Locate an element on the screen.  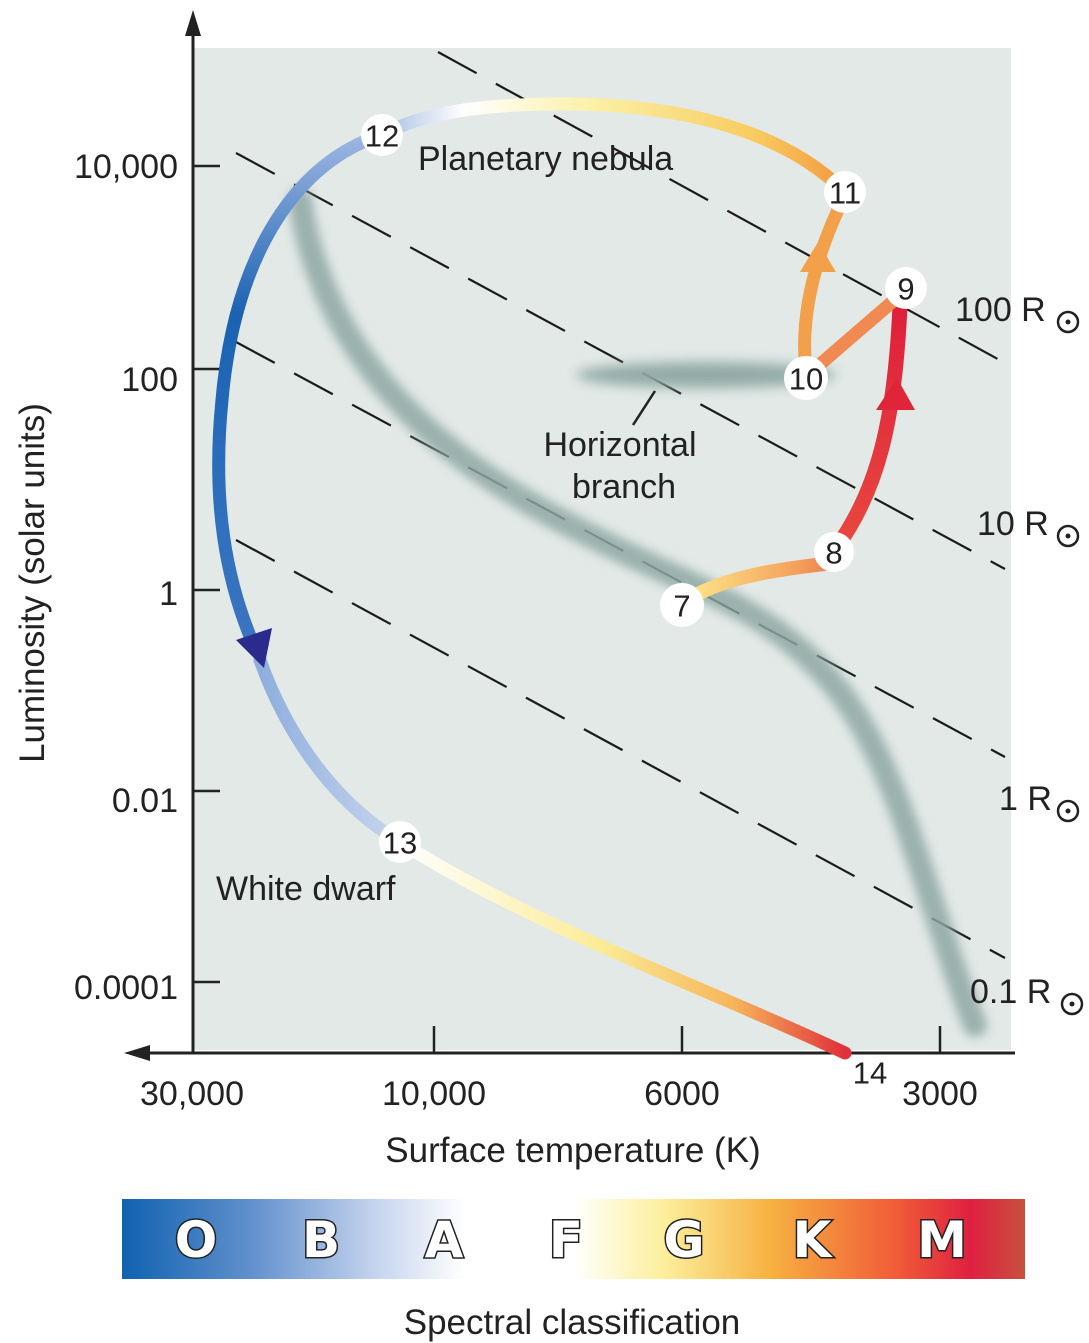
x-tick-label: 3000 is located at coordinates (940, 1094).